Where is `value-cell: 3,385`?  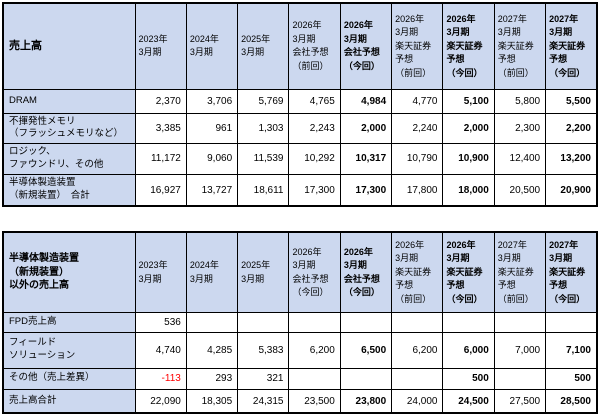
value-cell: 3,385 is located at coordinates (160, 128).